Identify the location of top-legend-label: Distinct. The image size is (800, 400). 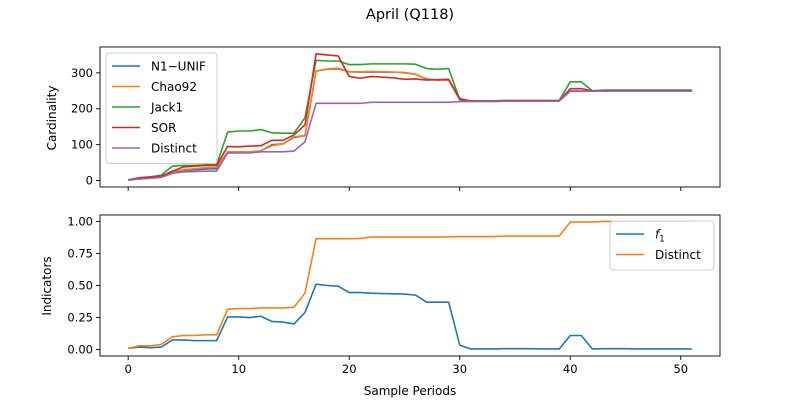
(174, 149).